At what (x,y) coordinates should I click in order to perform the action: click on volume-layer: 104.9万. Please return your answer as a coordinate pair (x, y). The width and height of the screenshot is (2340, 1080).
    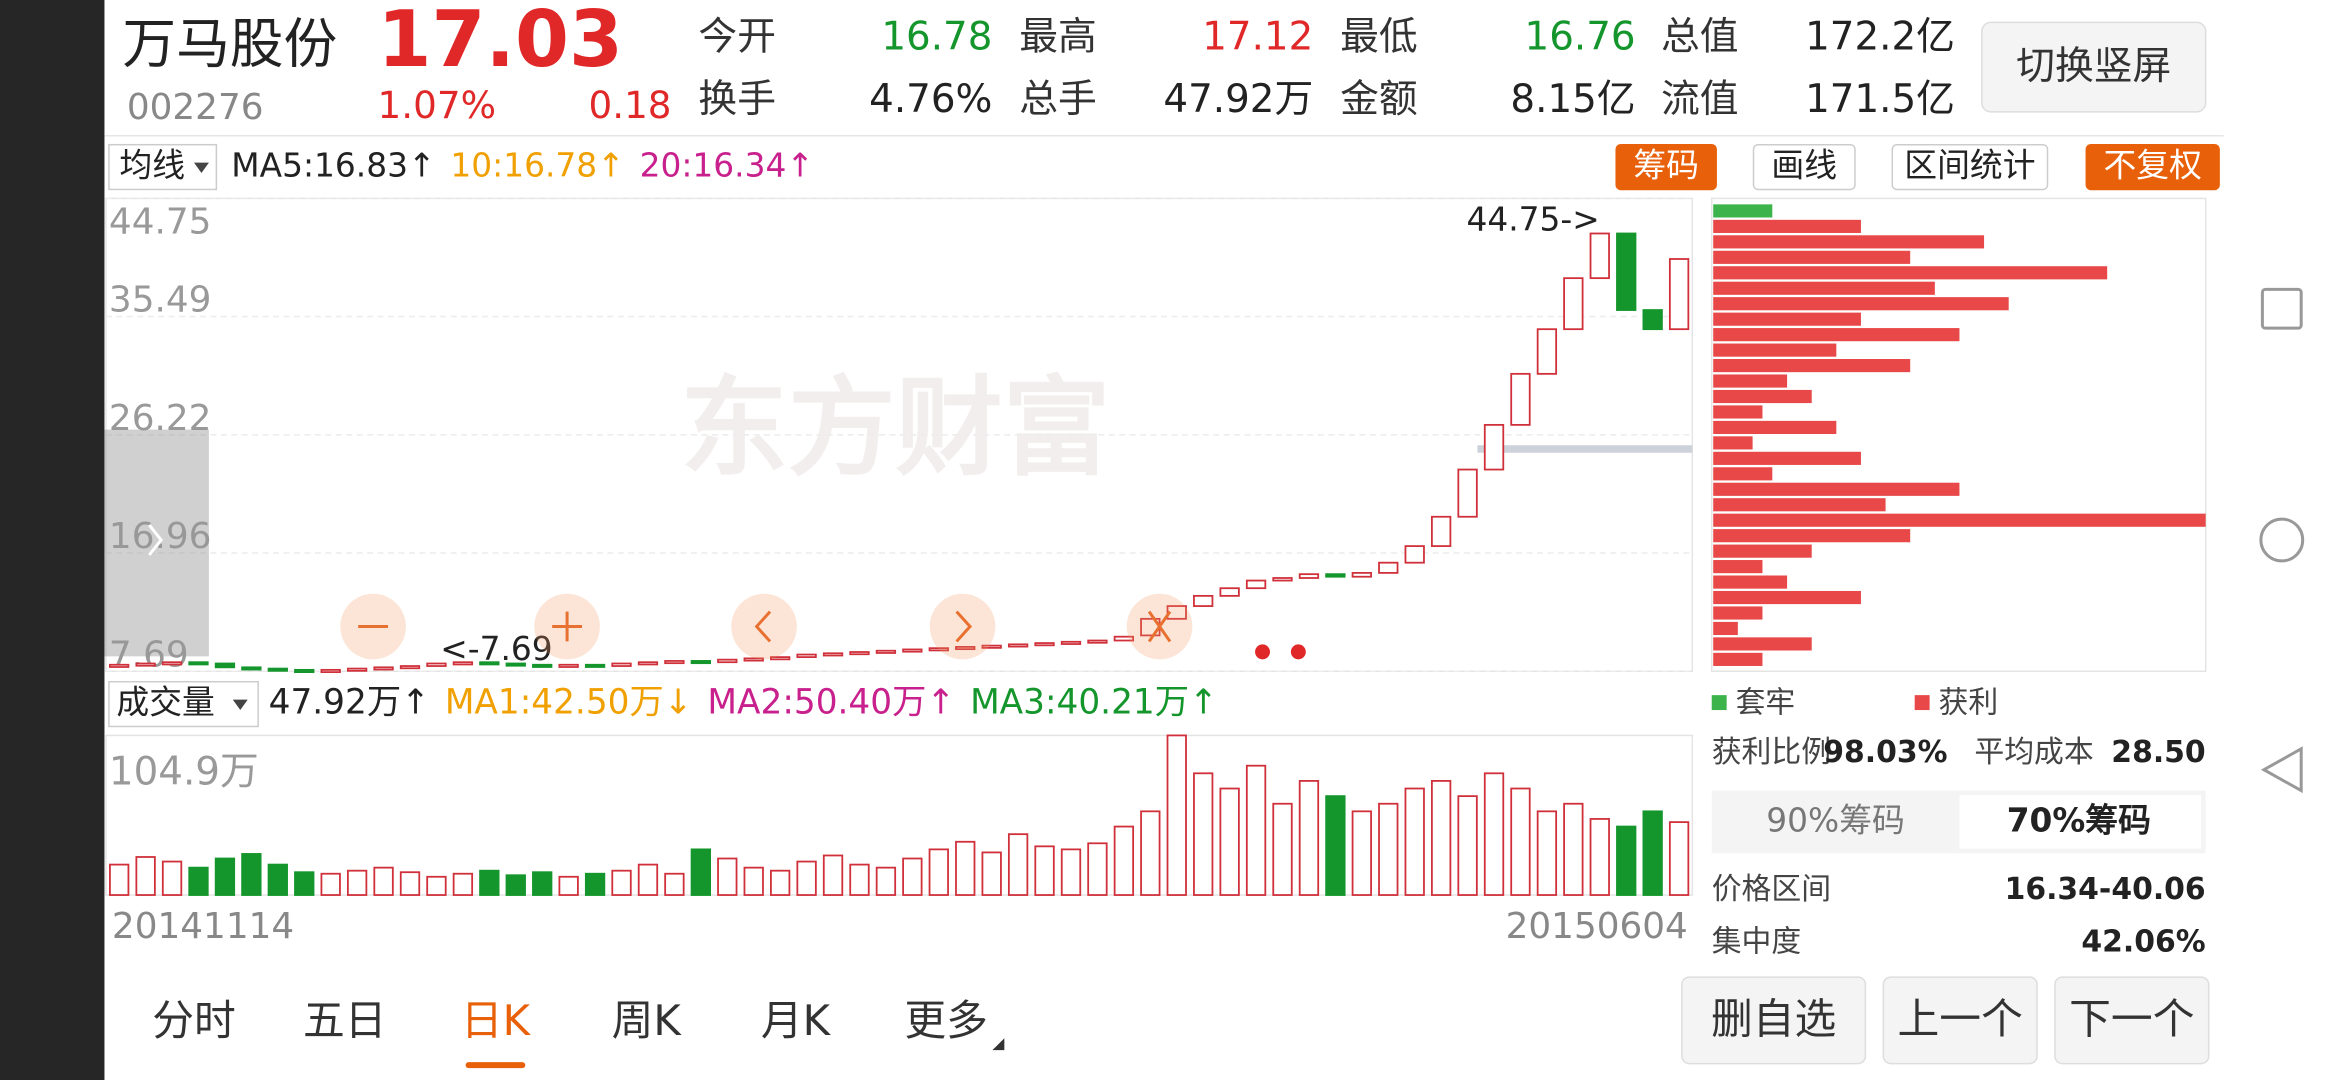
    Looking at the image, I should click on (899, 815).